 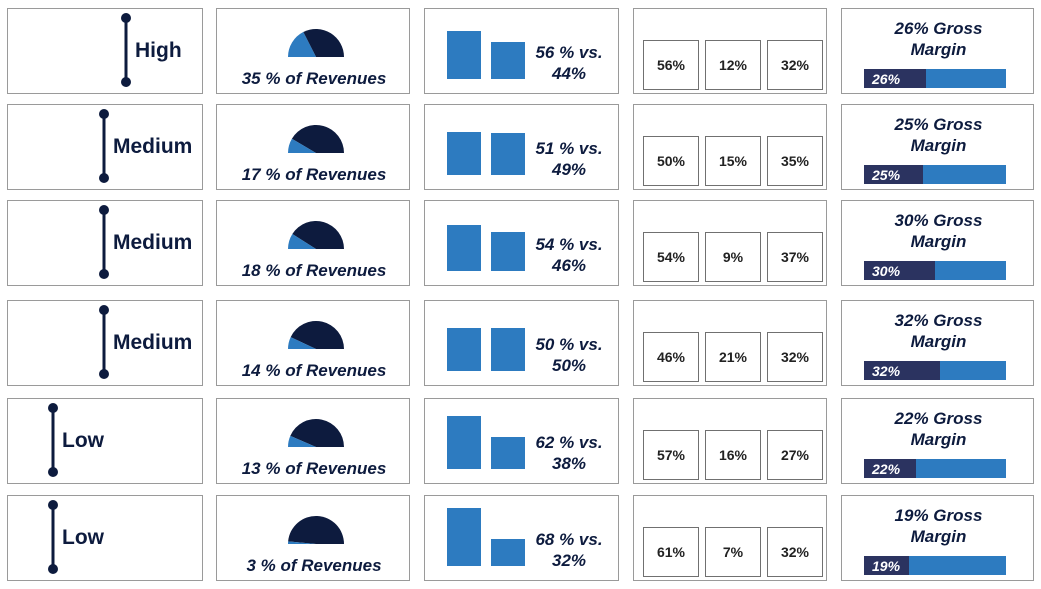 I want to click on split-cell: 56% 12% 32%, so click(x=730, y=51).